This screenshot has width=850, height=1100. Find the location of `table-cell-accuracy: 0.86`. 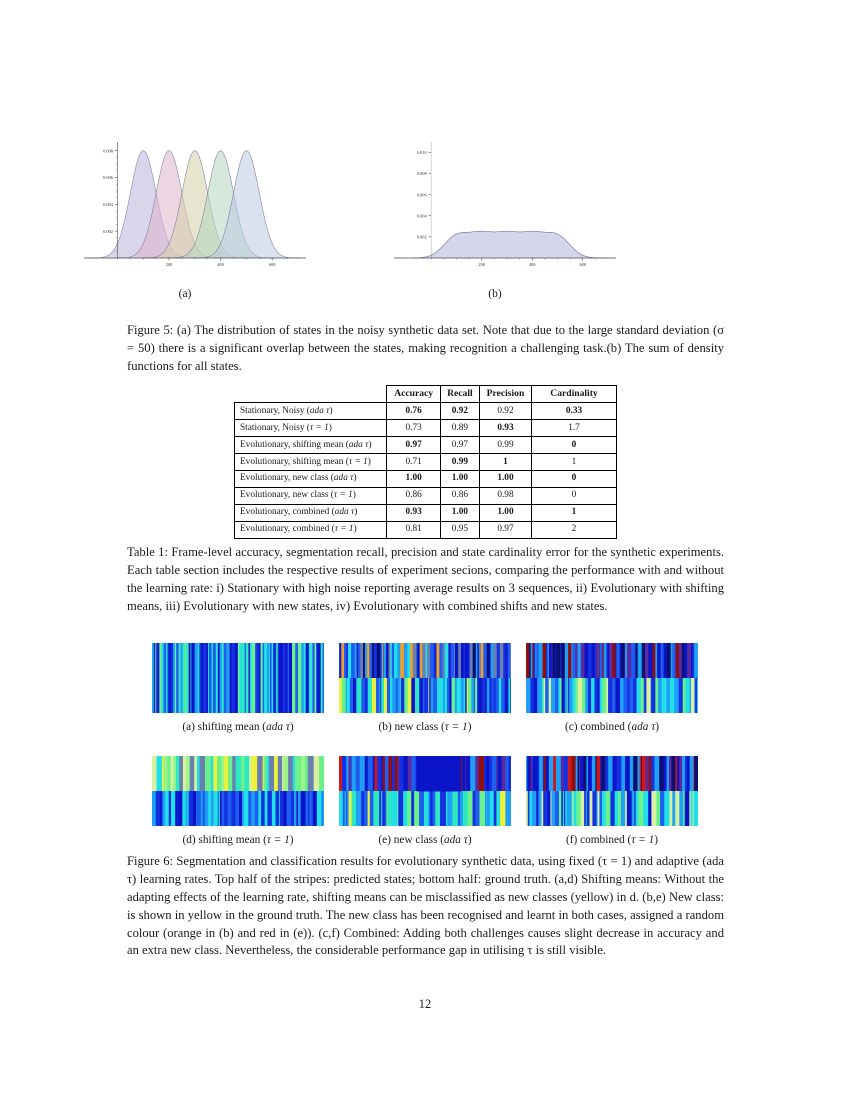

table-cell-accuracy: 0.86 is located at coordinates (413, 496).